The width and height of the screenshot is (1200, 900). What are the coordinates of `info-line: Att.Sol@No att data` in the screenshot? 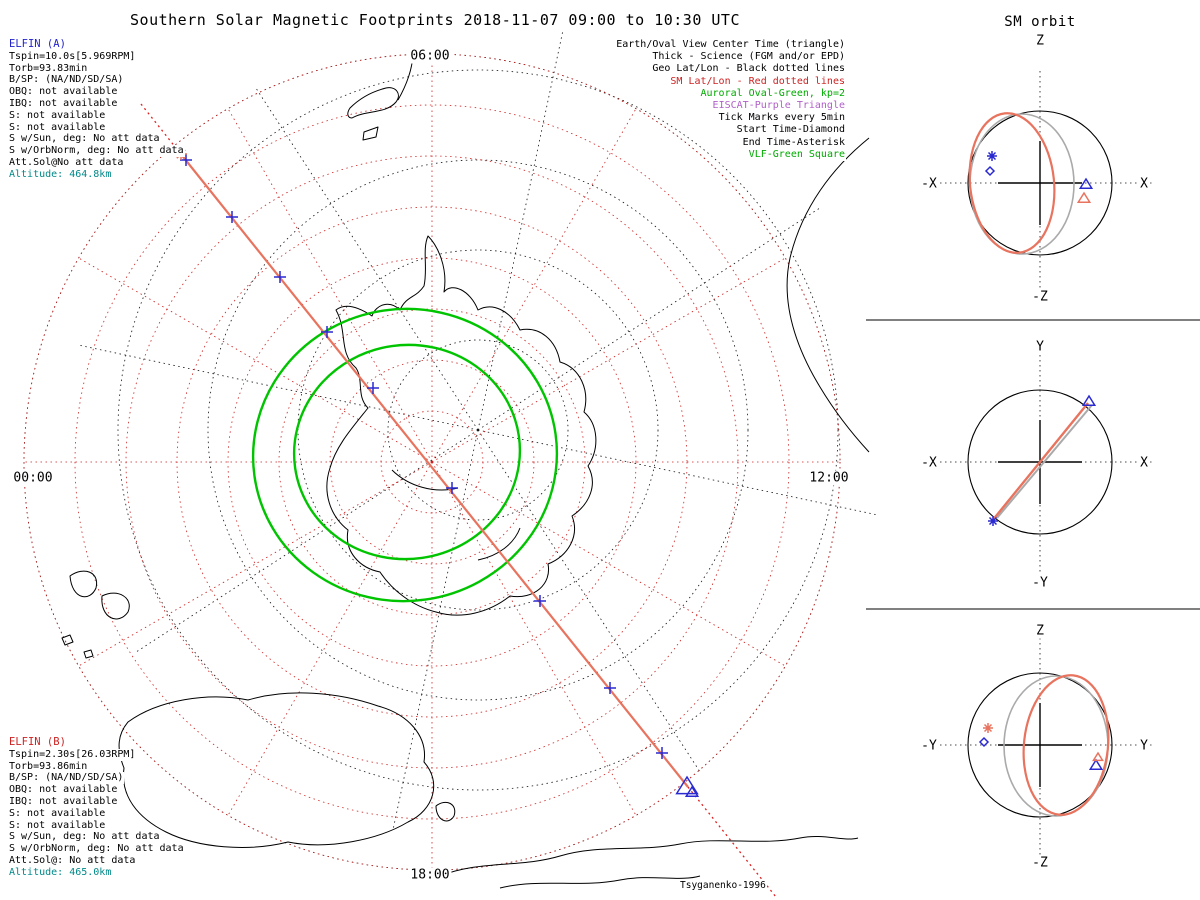 It's located at (66, 162).